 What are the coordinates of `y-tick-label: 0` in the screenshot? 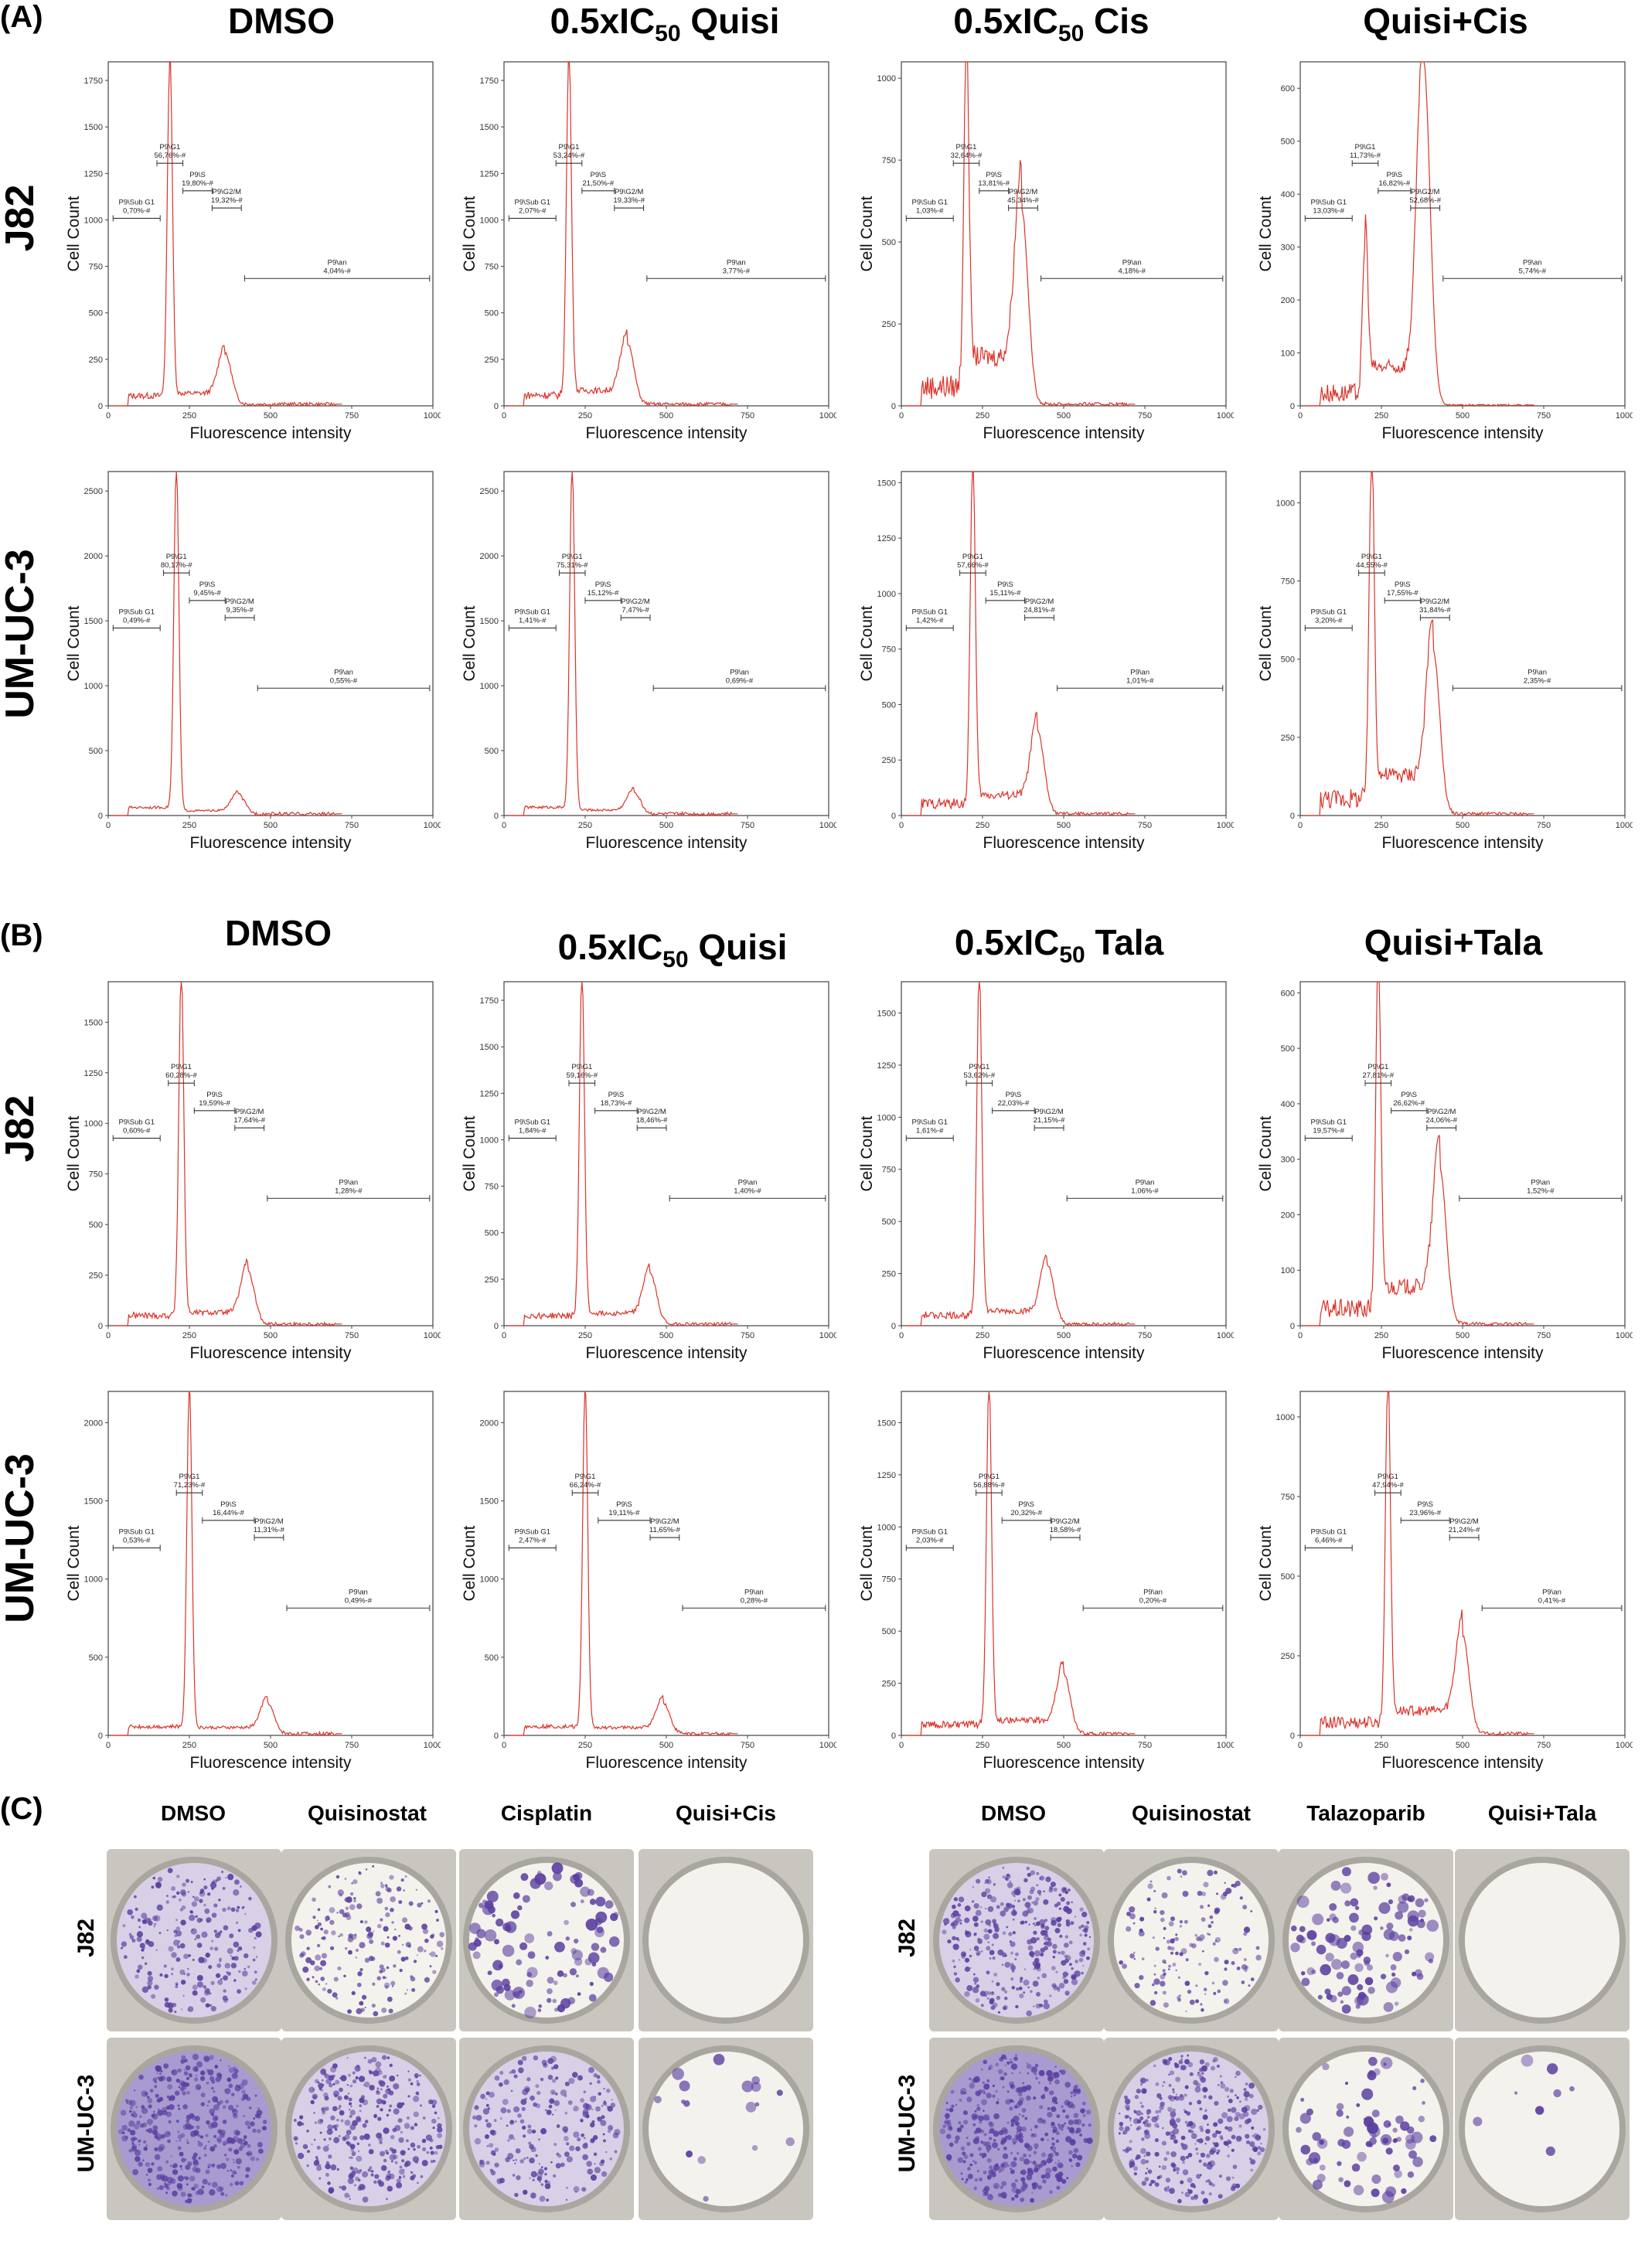 It's located at (100, 1326).